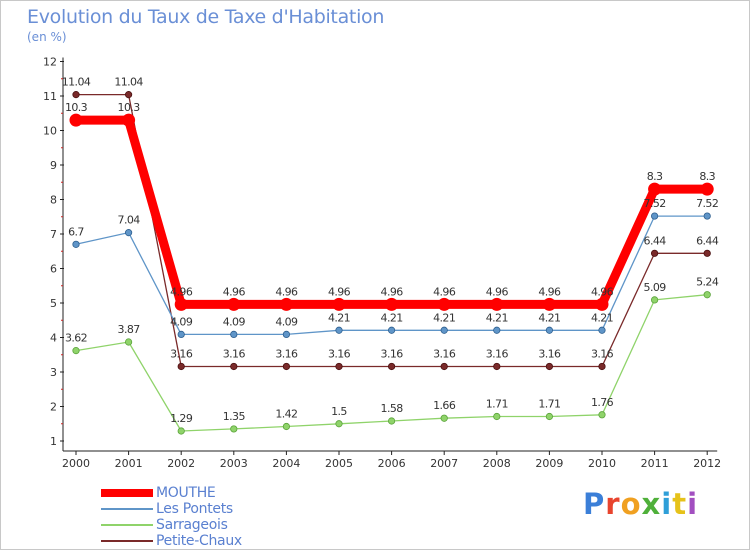  I want to click on data-label: 3.87, so click(129, 329).